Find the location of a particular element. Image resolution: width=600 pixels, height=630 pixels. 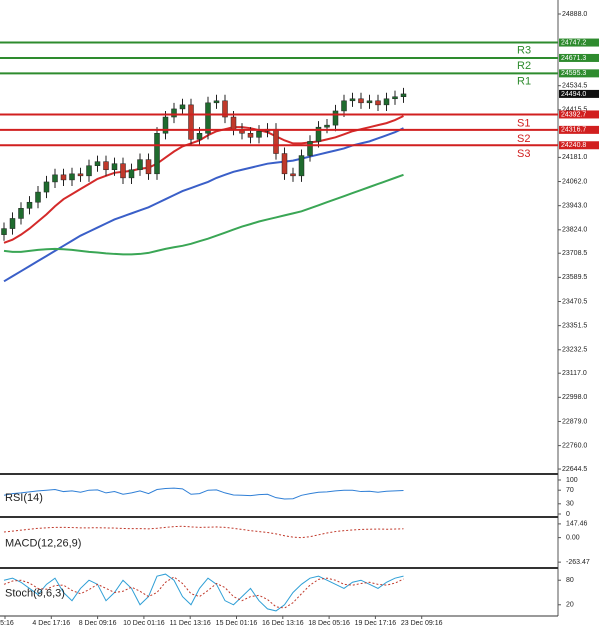

y-tick-label: 24062.0 is located at coordinates (574, 181).